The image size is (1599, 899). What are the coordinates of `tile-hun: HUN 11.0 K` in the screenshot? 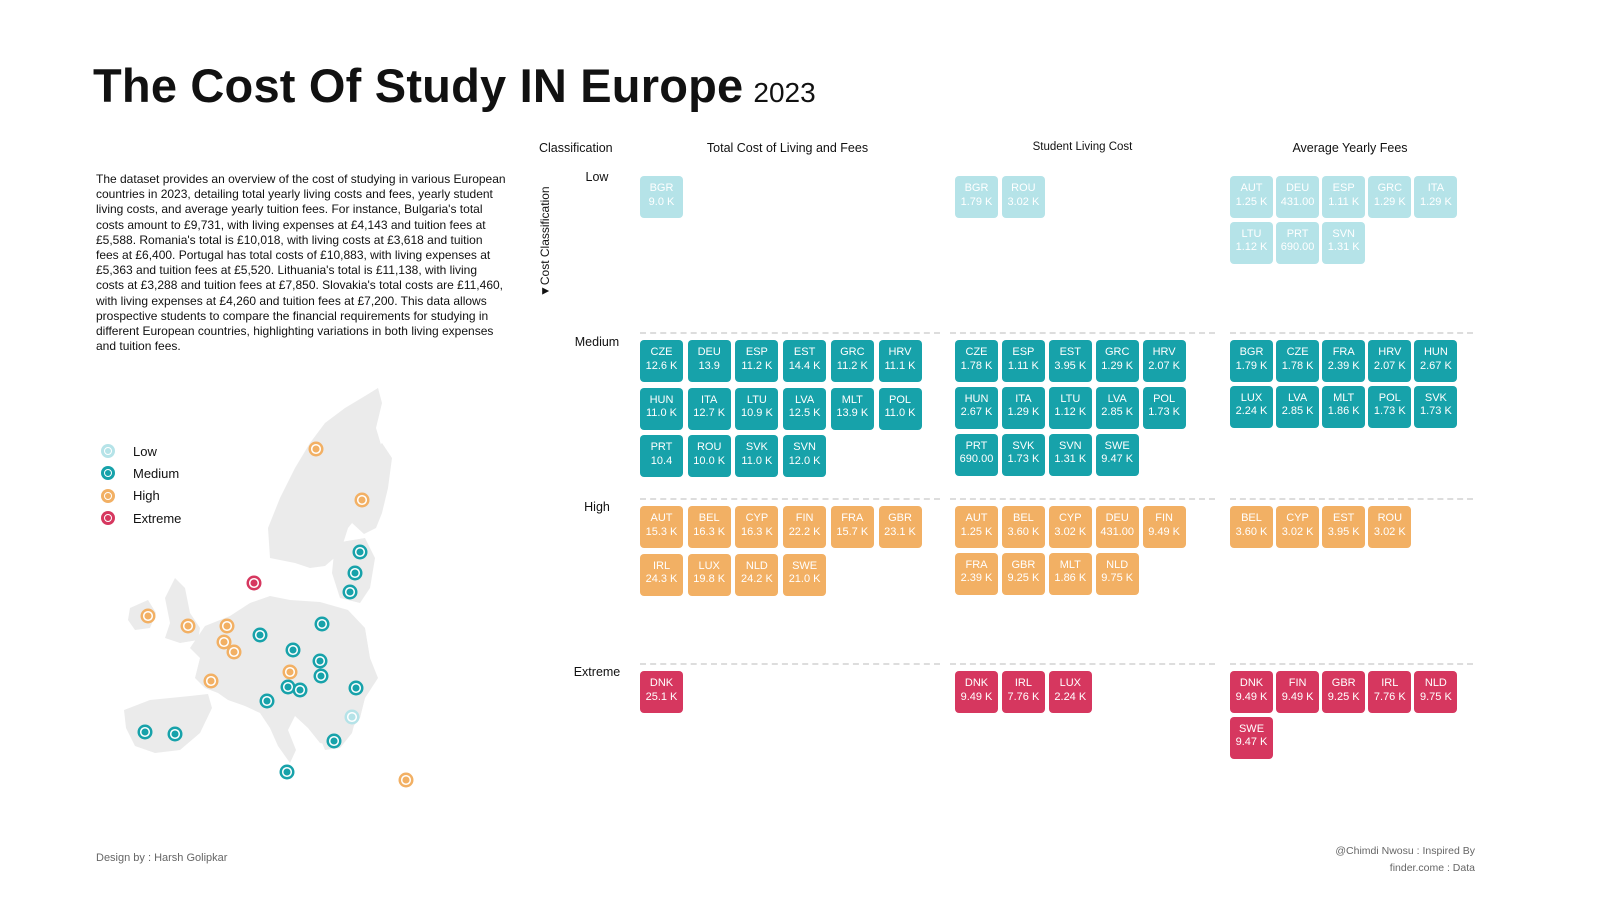 It's located at (661, 408).